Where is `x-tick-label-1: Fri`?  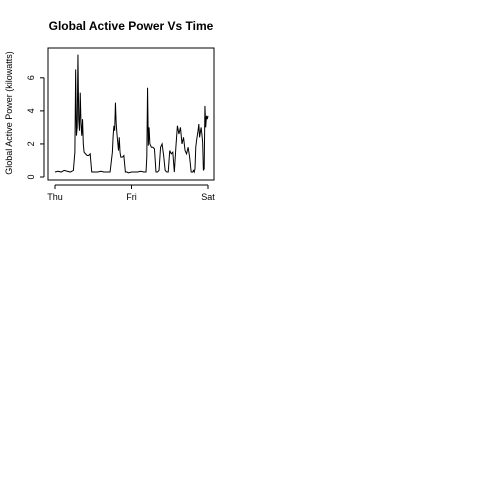
x-tick-label-1: Fri is located at coordinates (131, 197).